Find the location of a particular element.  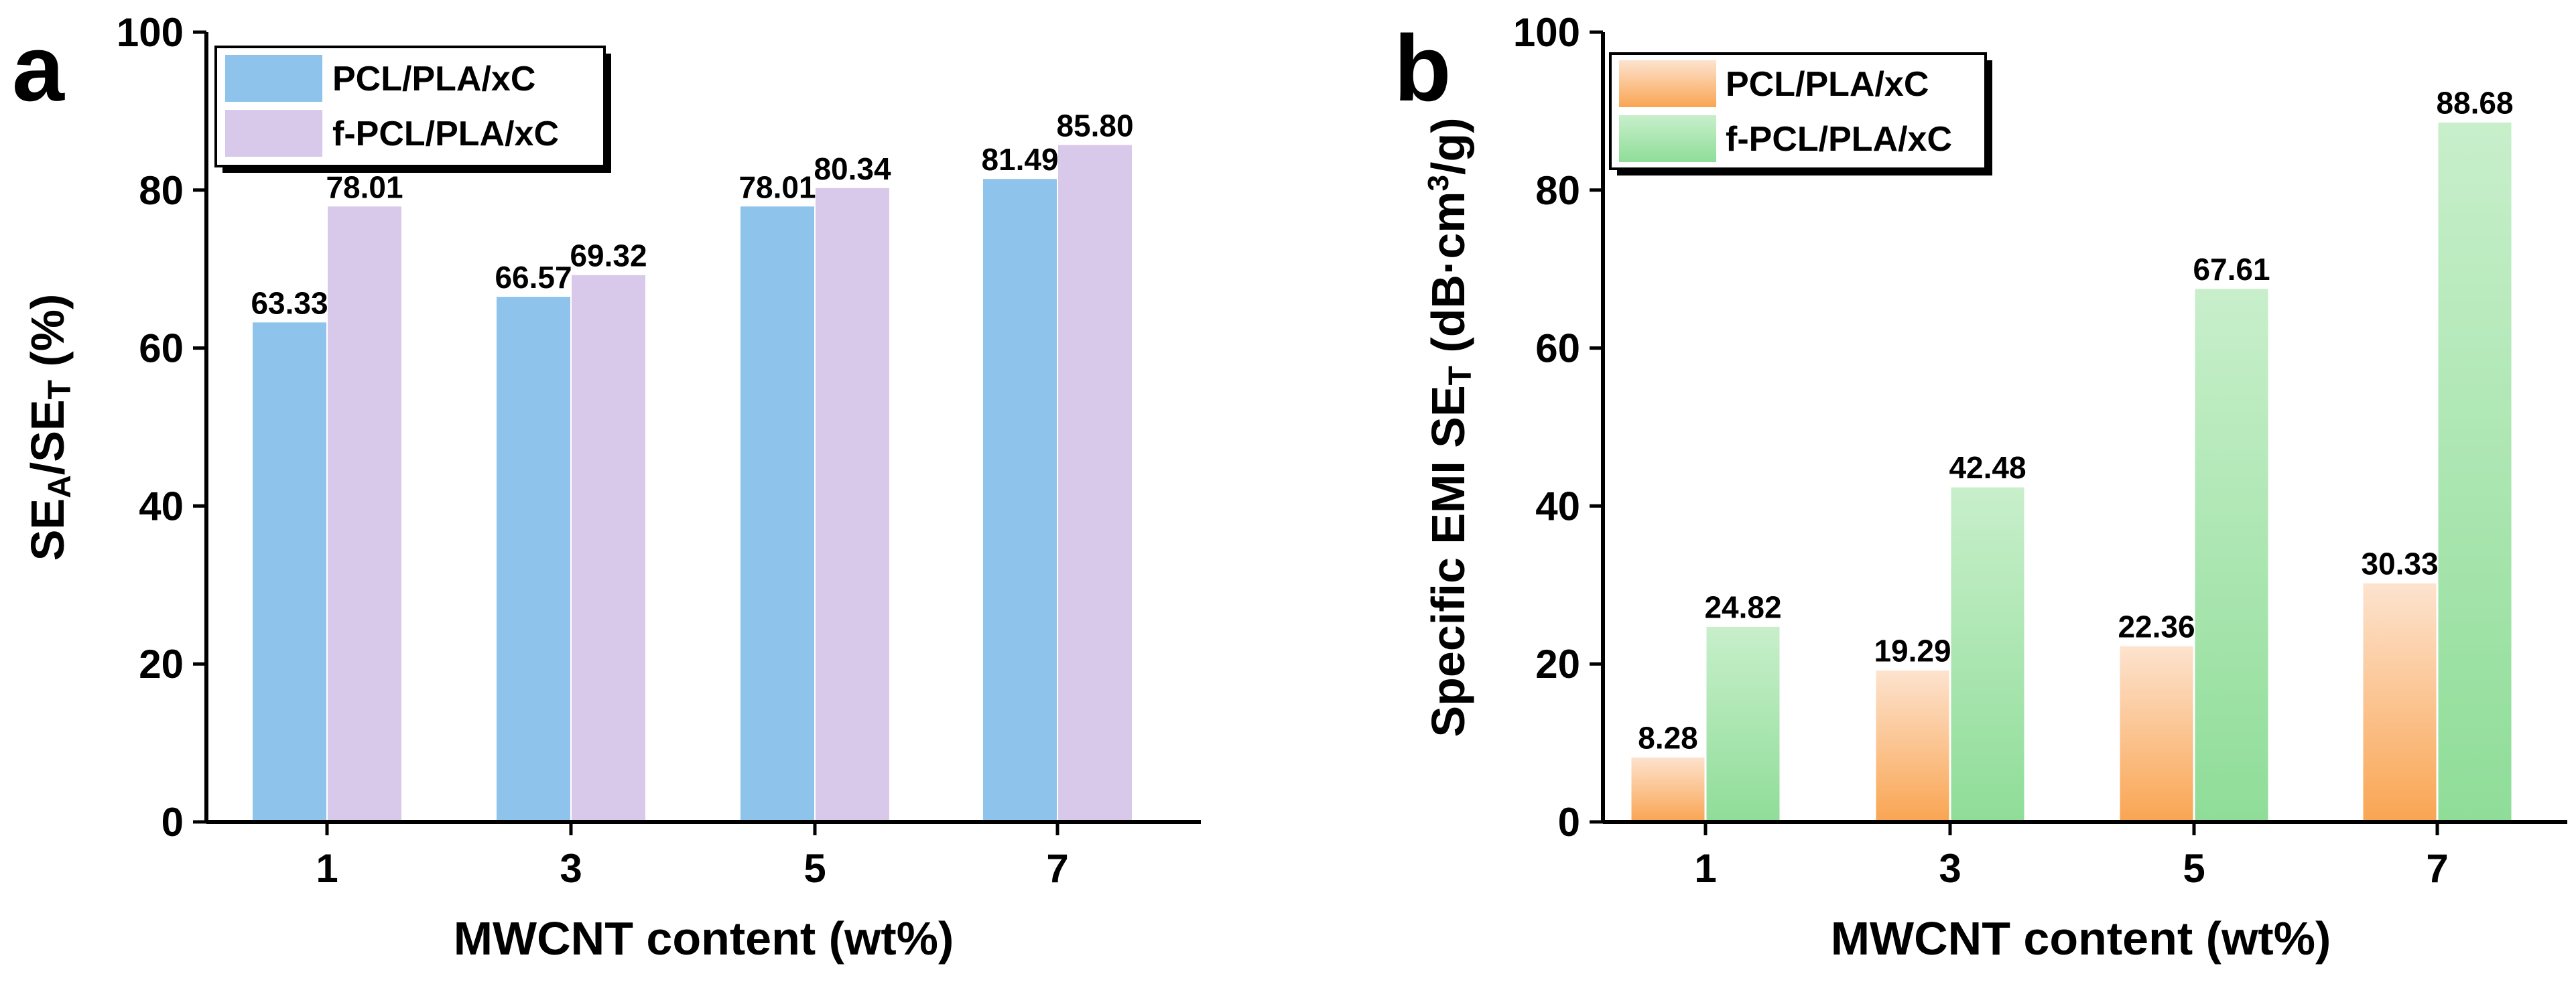

y-tick-label-a-40: 40 is located at coordinates (161, 506).